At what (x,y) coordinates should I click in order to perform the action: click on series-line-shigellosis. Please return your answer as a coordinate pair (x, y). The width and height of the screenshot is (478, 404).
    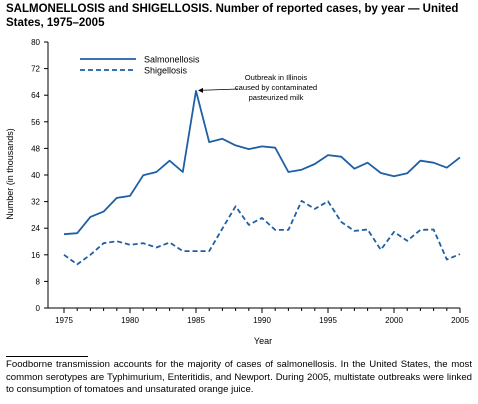
    Looking at the image, I should click on (262, 232).